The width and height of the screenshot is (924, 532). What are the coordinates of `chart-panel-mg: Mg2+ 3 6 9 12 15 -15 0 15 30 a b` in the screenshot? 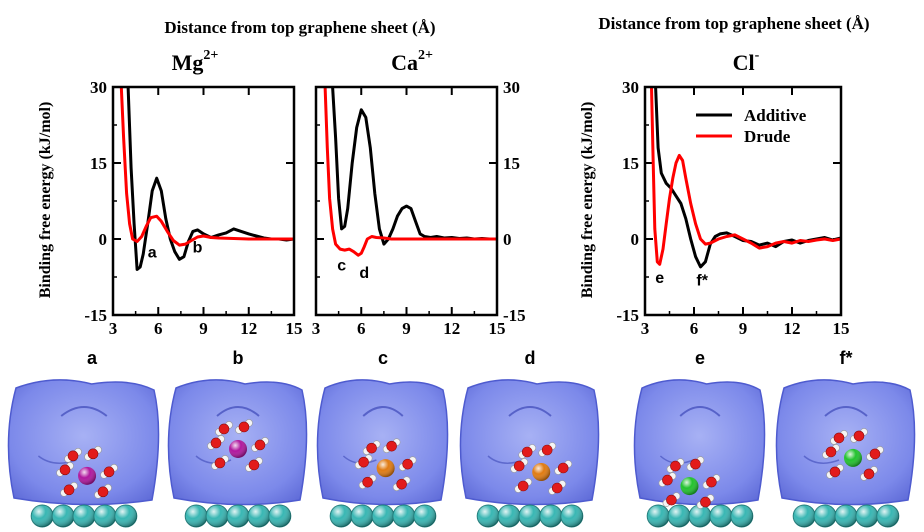 It's located at (193, 193).